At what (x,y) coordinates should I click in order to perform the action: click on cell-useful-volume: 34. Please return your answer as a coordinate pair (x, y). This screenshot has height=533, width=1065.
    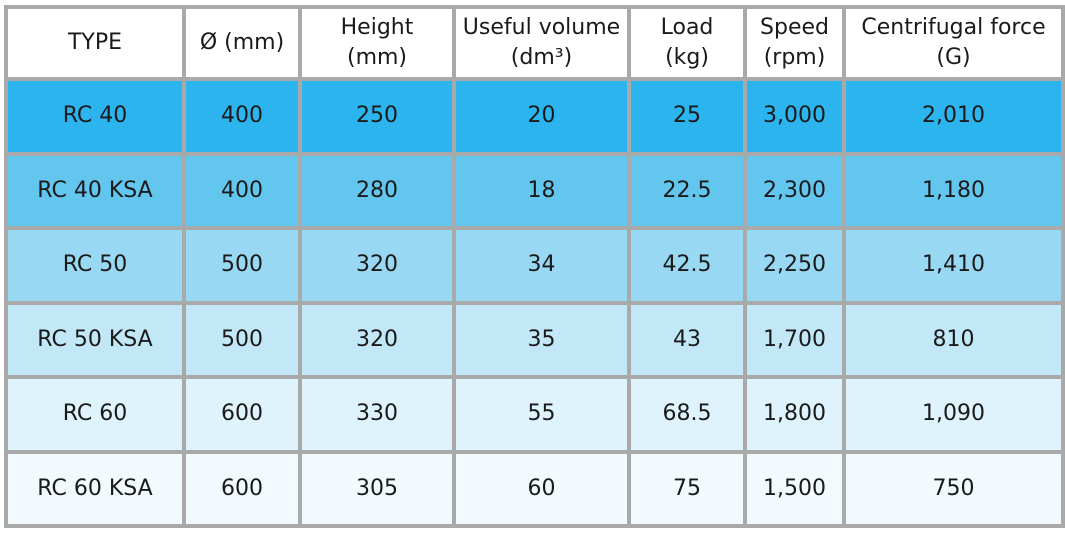
    Looking at the image, I should click on (541, 265).